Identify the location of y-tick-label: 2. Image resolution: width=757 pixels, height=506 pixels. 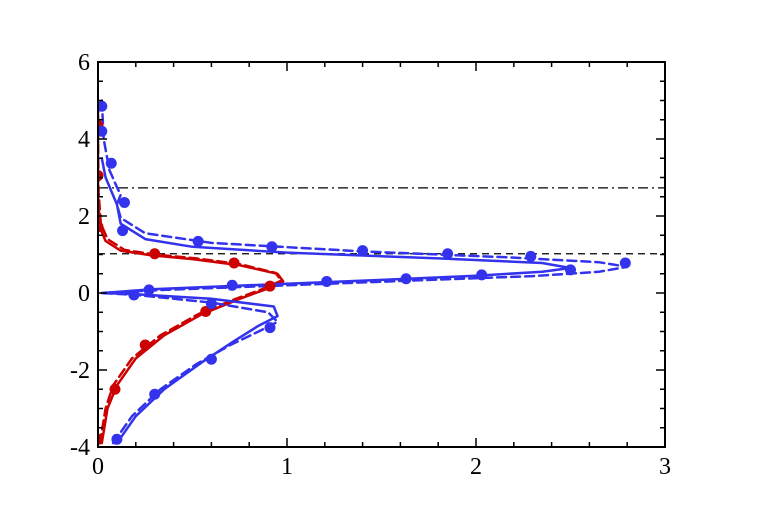
(84, 217).